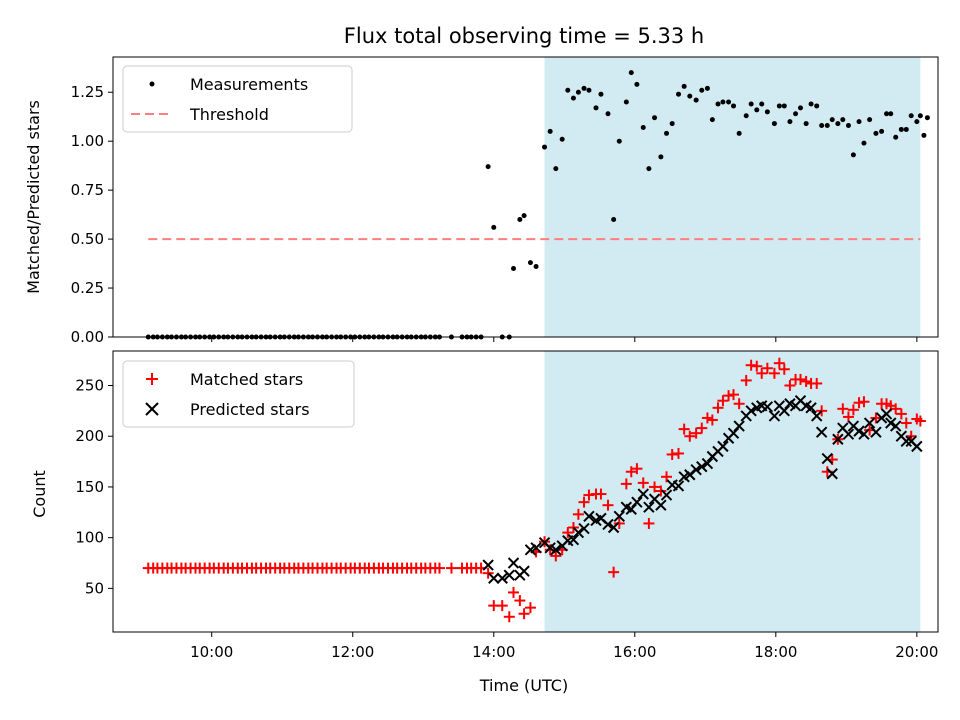 This screenshot has width=960, height=720. I want to click on legend-measurements-marker, so click(152, 84).